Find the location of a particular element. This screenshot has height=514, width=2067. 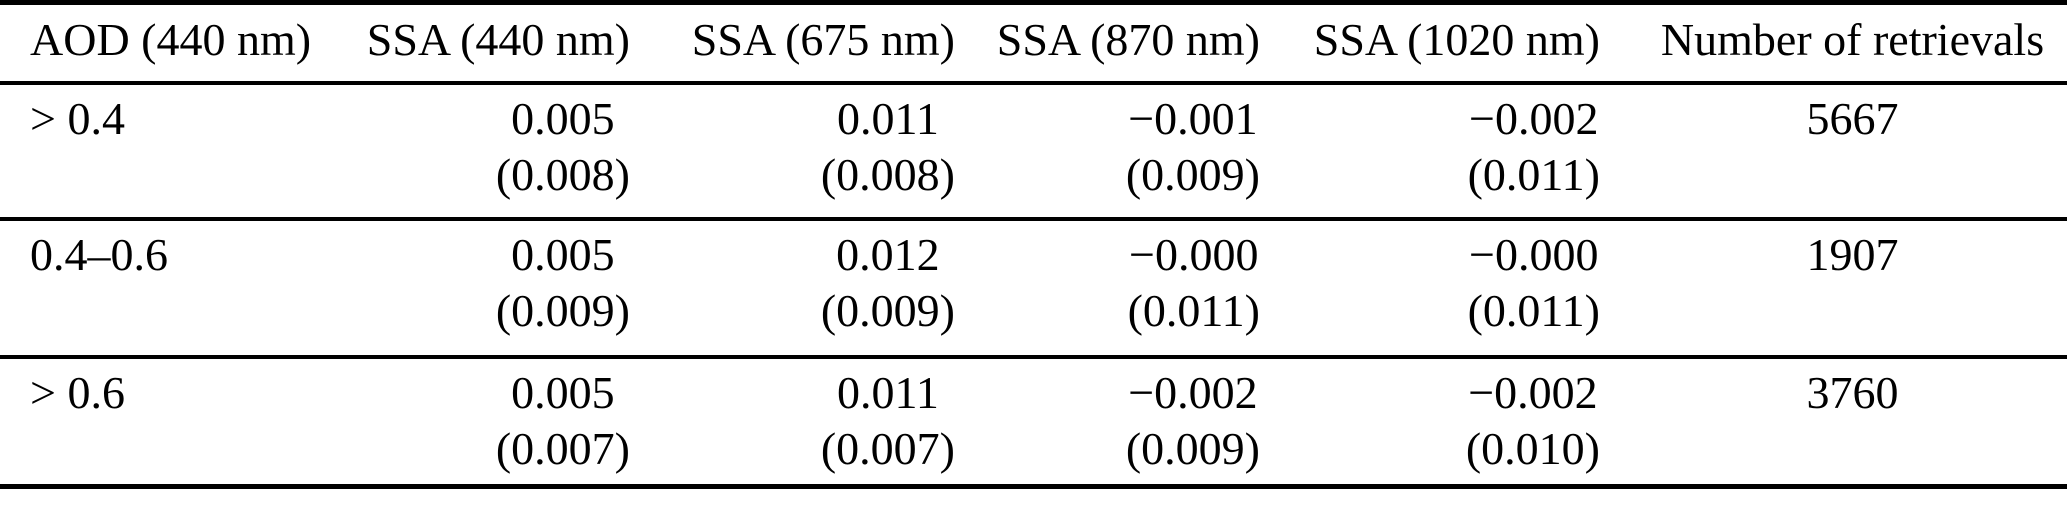

bias-value: 0.012 is located at coordinates (888, 254).